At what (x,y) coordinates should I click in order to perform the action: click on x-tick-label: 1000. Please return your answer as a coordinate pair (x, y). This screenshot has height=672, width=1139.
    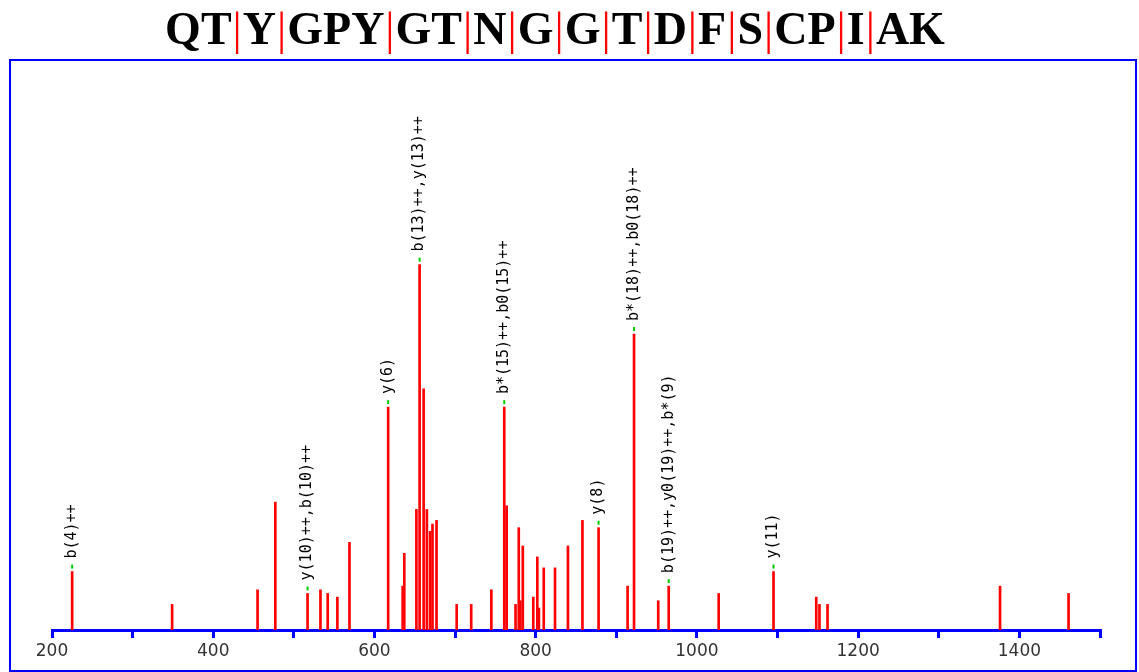
    Looking at the image, I should click on (697, 649).